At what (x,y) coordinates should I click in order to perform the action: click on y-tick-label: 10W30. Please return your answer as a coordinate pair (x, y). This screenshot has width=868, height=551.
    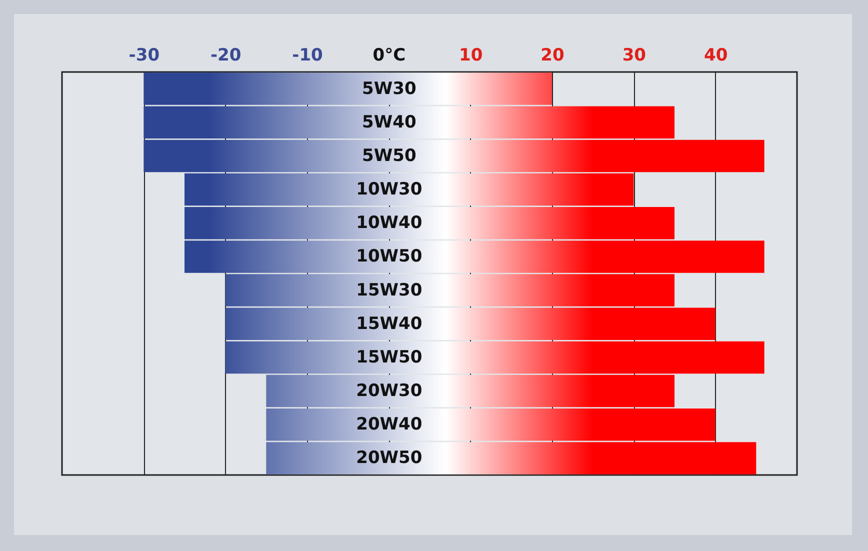
    Looking at the image, I should click on (389, 190).